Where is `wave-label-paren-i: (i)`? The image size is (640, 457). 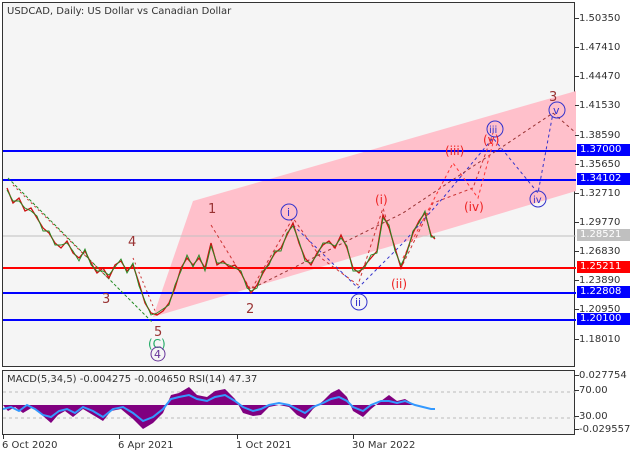
wave-label-paren-i: (i) is located at coordinates (381, 200).